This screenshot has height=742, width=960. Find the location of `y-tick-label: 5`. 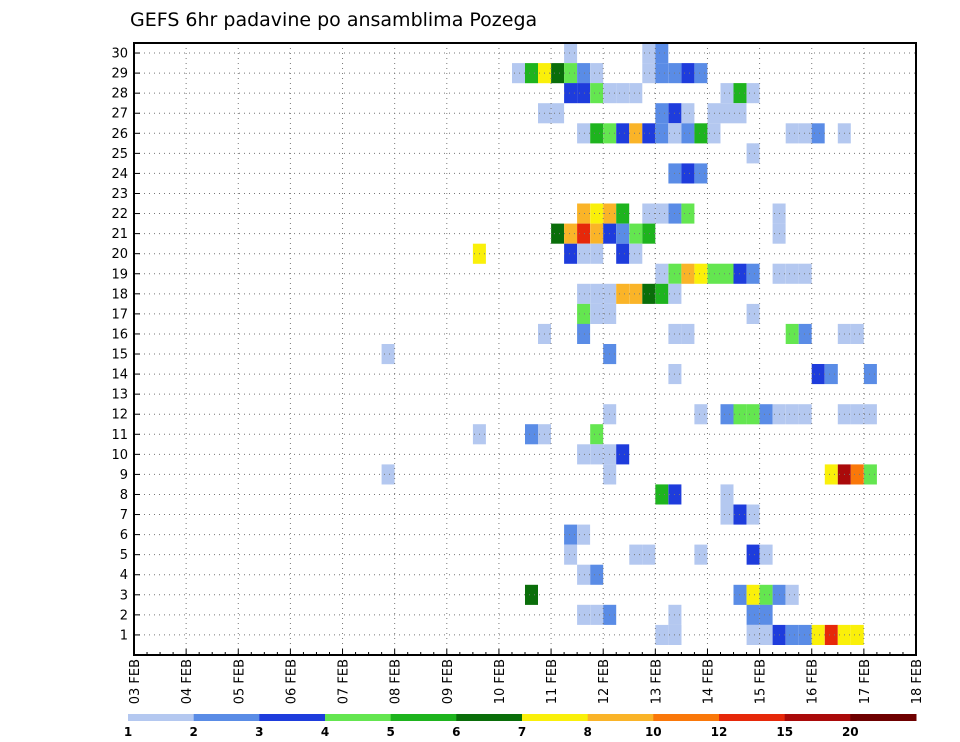

y-tick-label: 5 is located at coordinates (124, 555).